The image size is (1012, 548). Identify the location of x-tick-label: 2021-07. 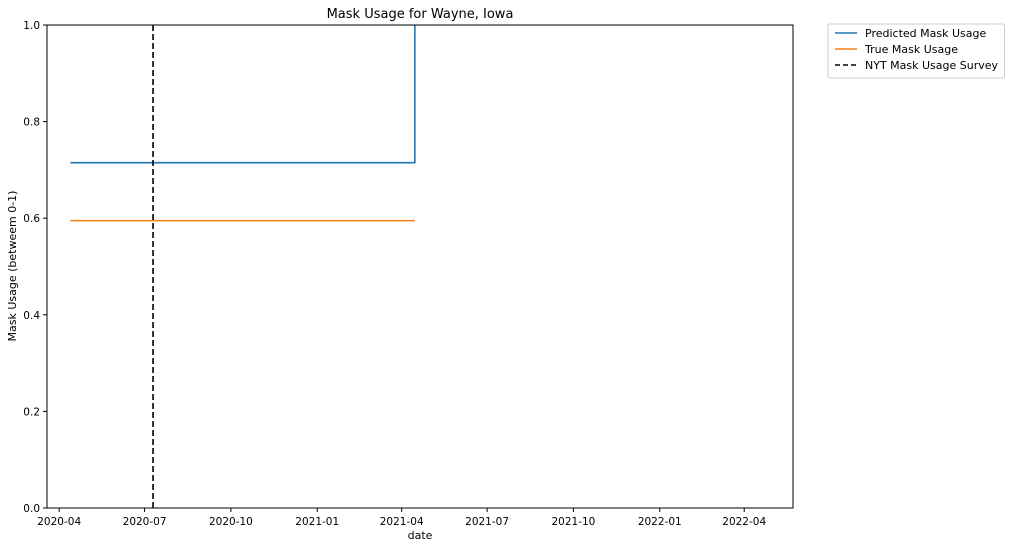
(487, 522).